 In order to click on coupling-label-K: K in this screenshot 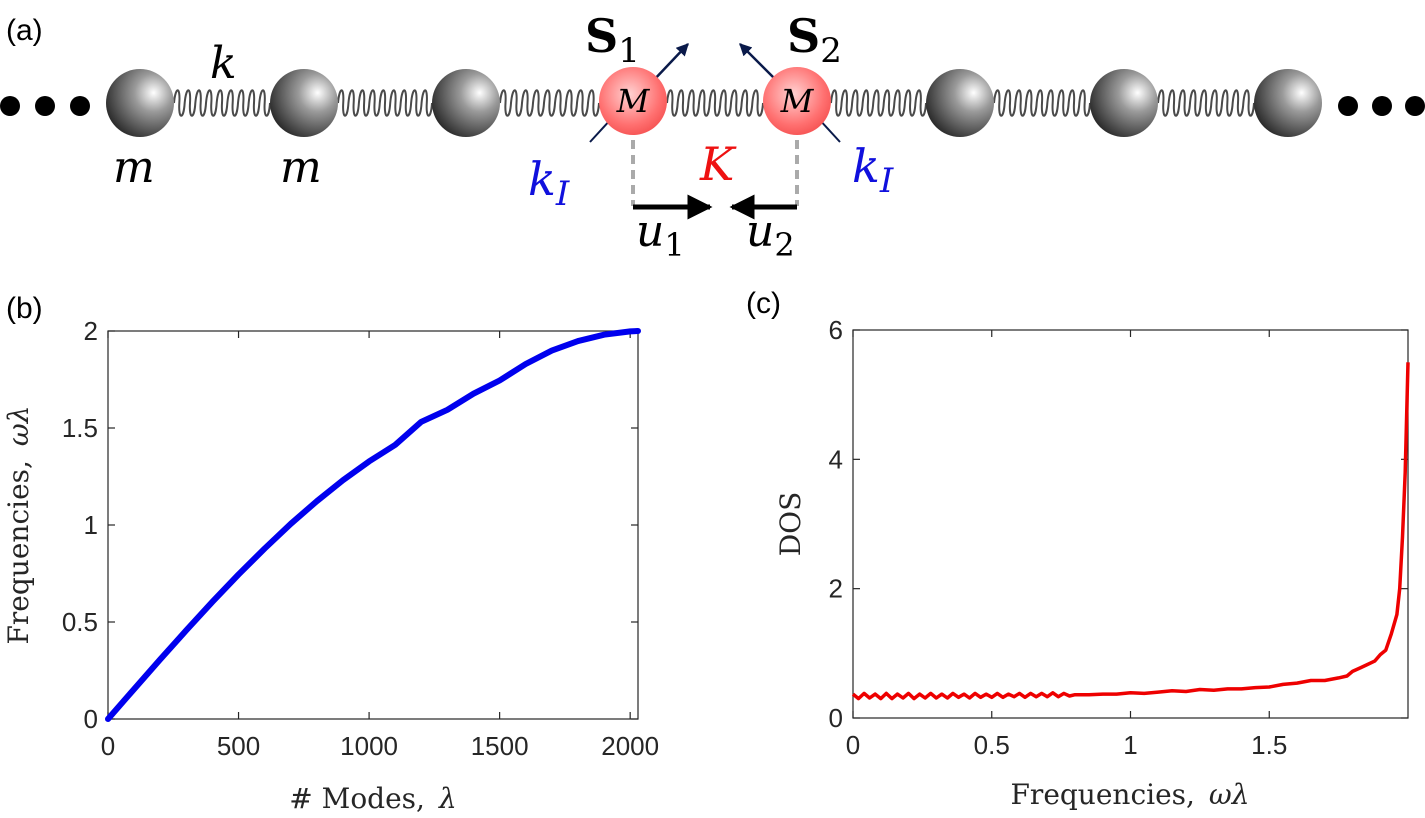, I will do `click(718, 164)`.